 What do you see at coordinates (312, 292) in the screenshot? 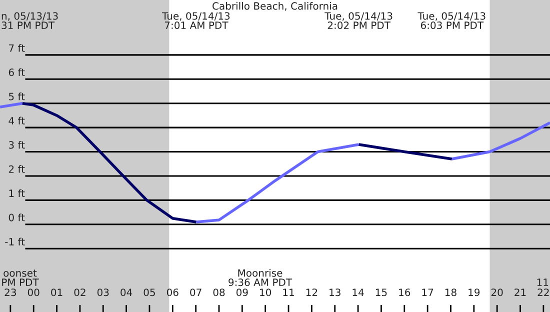
I see `x-tick-label: 12` at bounding box center [312, 292].